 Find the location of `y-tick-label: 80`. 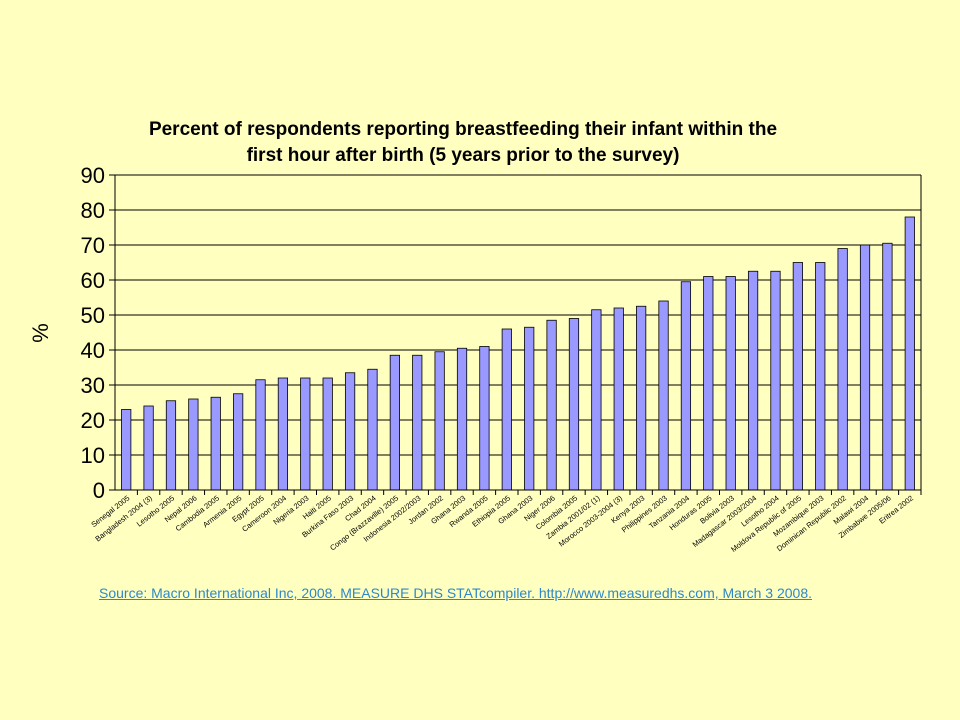

y-tick-label: 80 is located at coordinates (93, 210).